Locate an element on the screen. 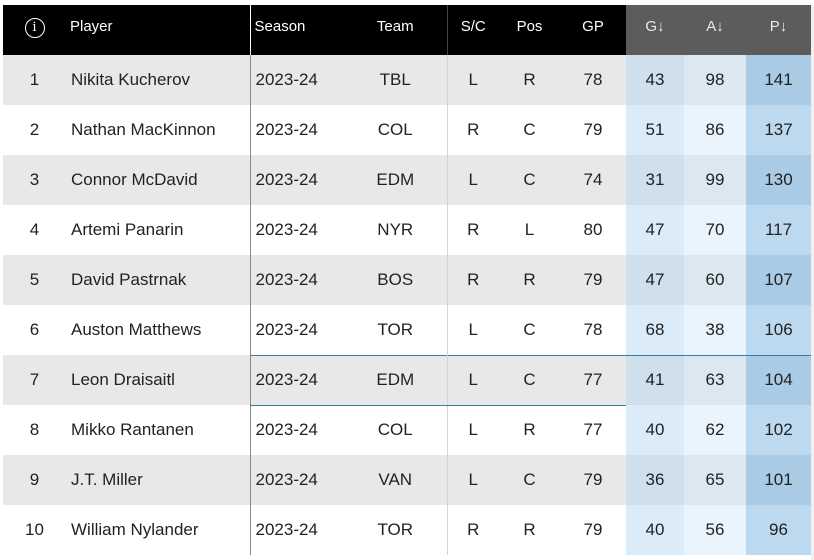 The image size is (814, 560). season-header: Season is located at coordinates (296, 30).